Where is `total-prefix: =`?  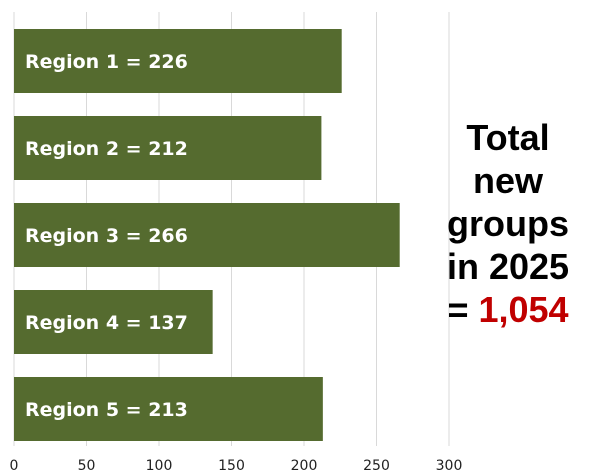 total-prefix: = is located at coordinates (463, 309).